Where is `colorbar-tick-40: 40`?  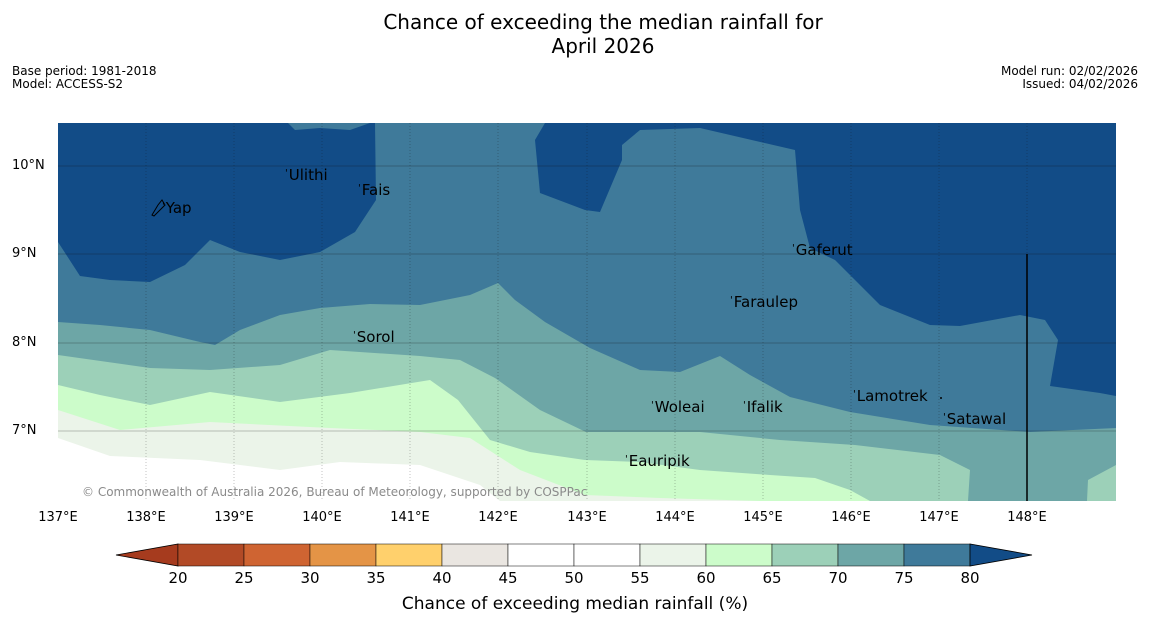
colorbar-tick-40: 40 is located at coordinates (442, 578).